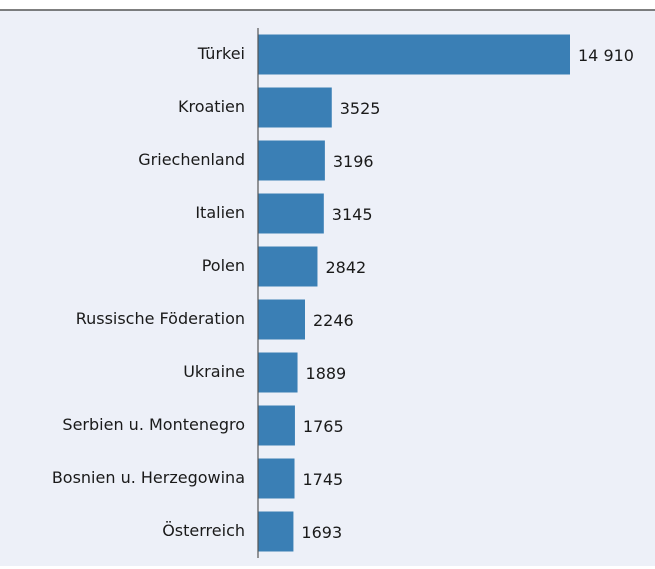  I want to click on value-label: 3196, so click(353, 161).